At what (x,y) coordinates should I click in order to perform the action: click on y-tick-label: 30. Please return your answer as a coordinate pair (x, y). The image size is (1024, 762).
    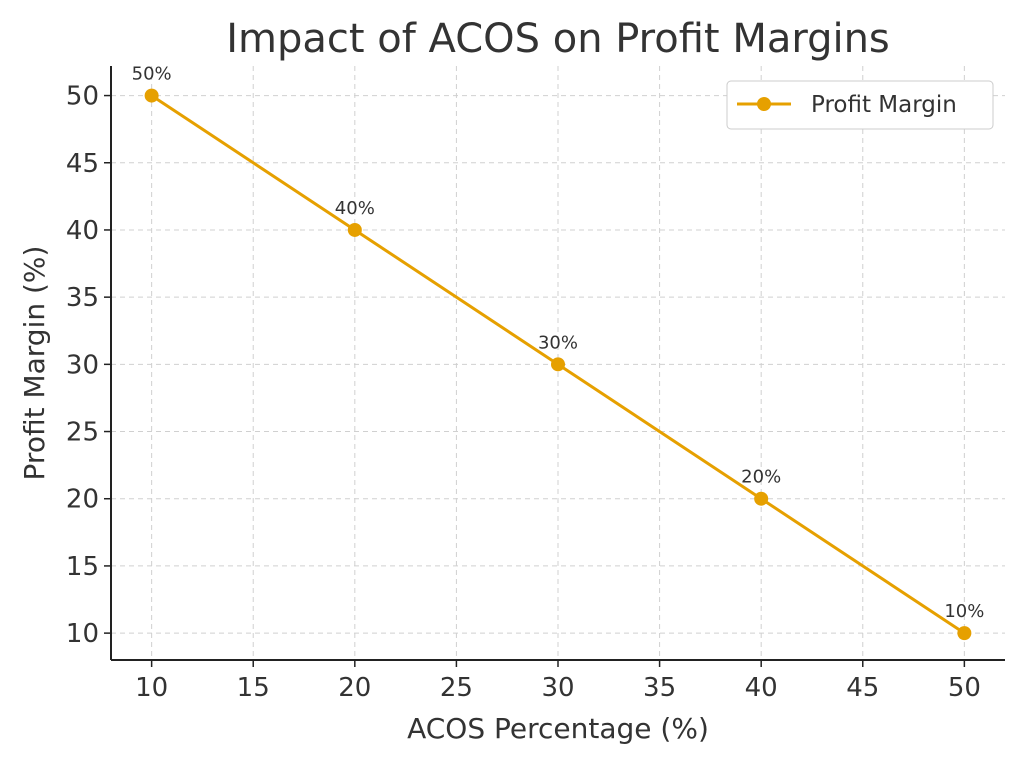
    Looking at the image, I should click on (82, 365).